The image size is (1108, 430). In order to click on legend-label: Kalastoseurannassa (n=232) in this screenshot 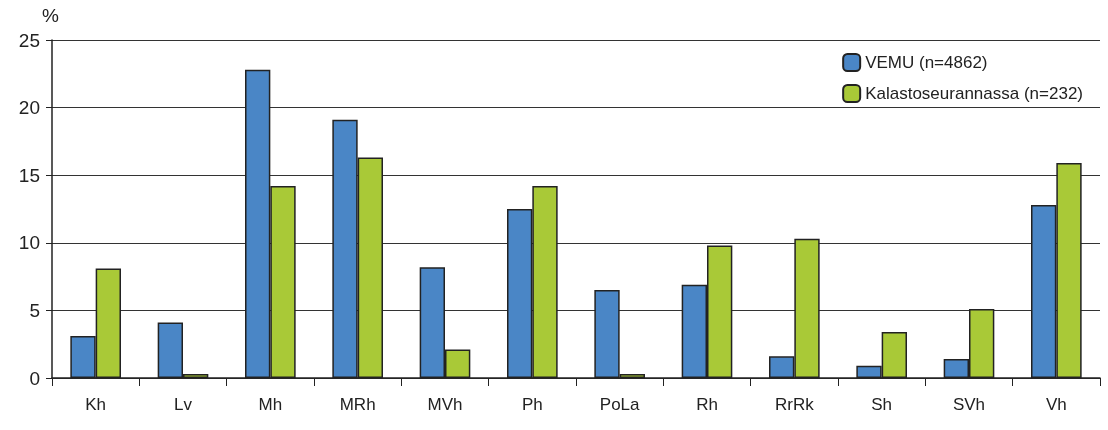, I will do `click(974, 93)`.